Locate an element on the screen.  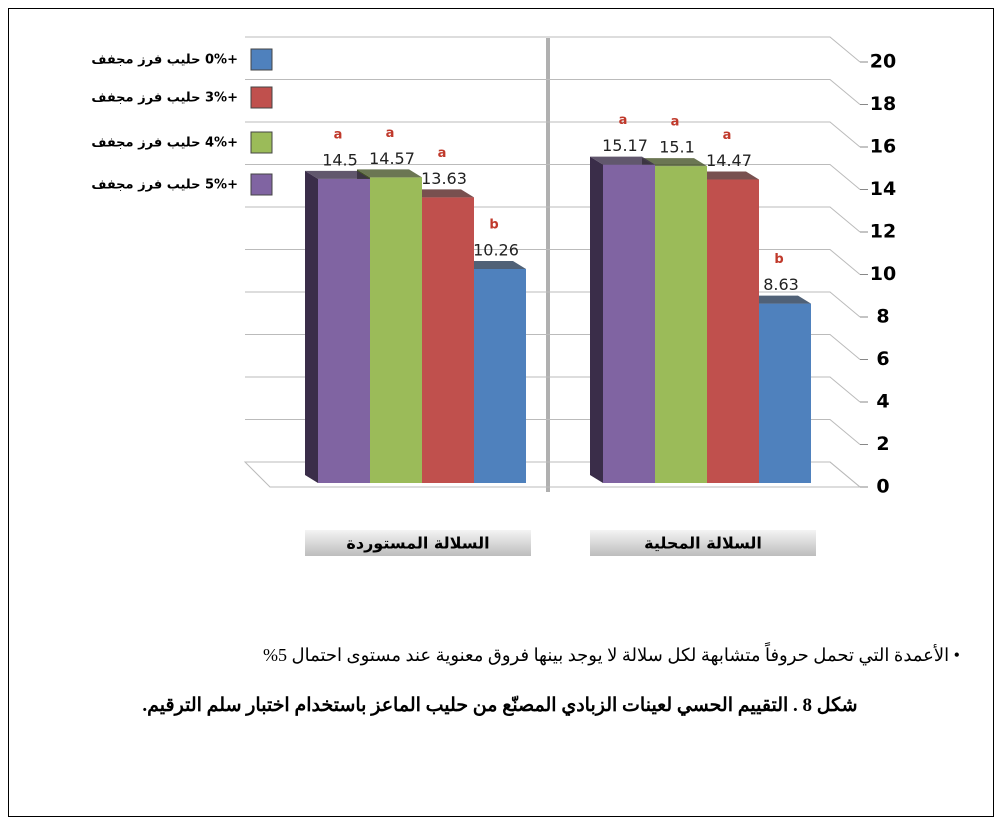
value-label: 14.5 is located at coordinates (340, 159).